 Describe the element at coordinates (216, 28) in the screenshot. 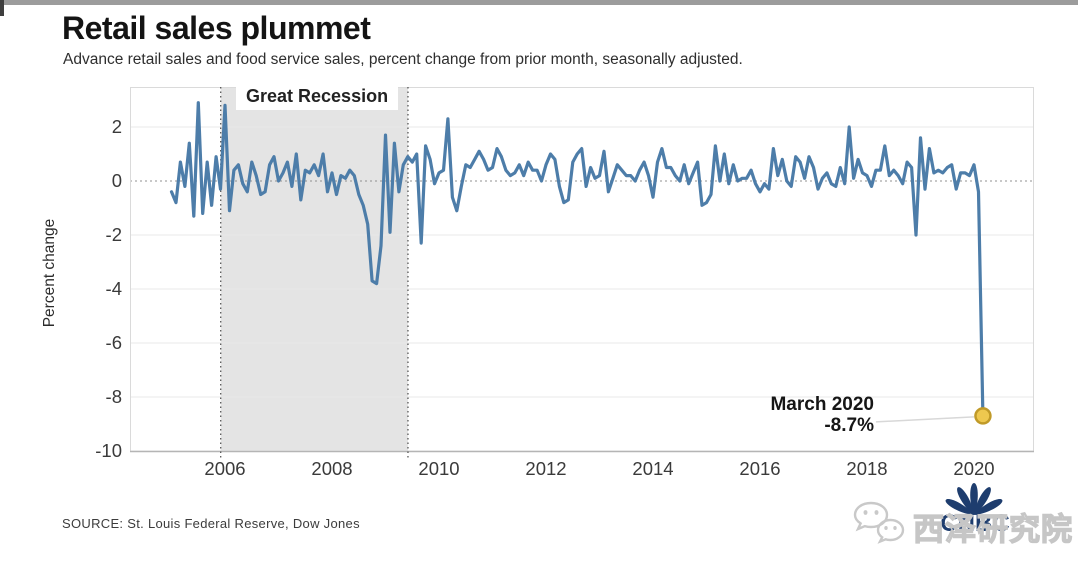

I see `chart-title: Retail sales plummet` at that location.